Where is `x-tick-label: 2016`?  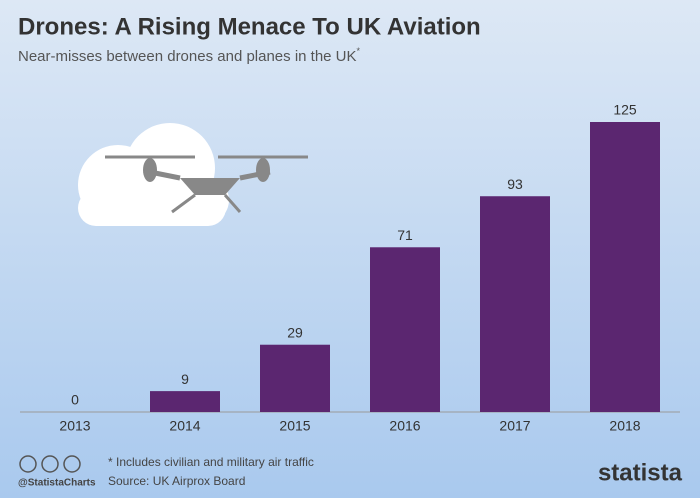 x-tick-label: 2016 is located at coordinates (404, 426).